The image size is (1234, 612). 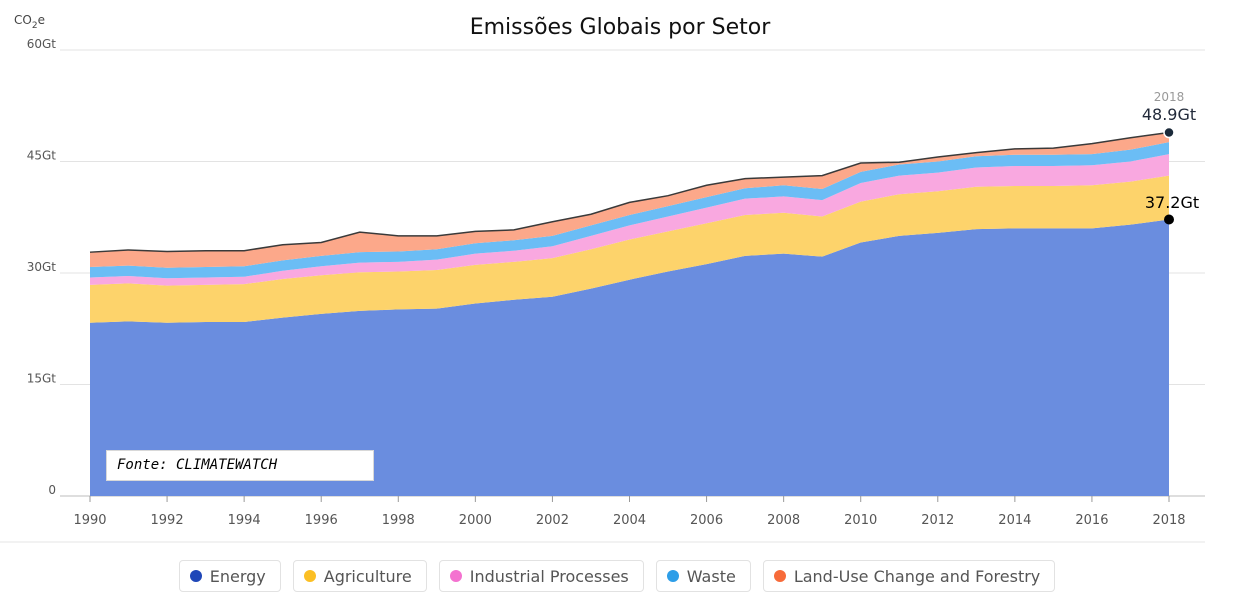 I want to click on x-tick-label: 1998, so click(x=398, y=520).